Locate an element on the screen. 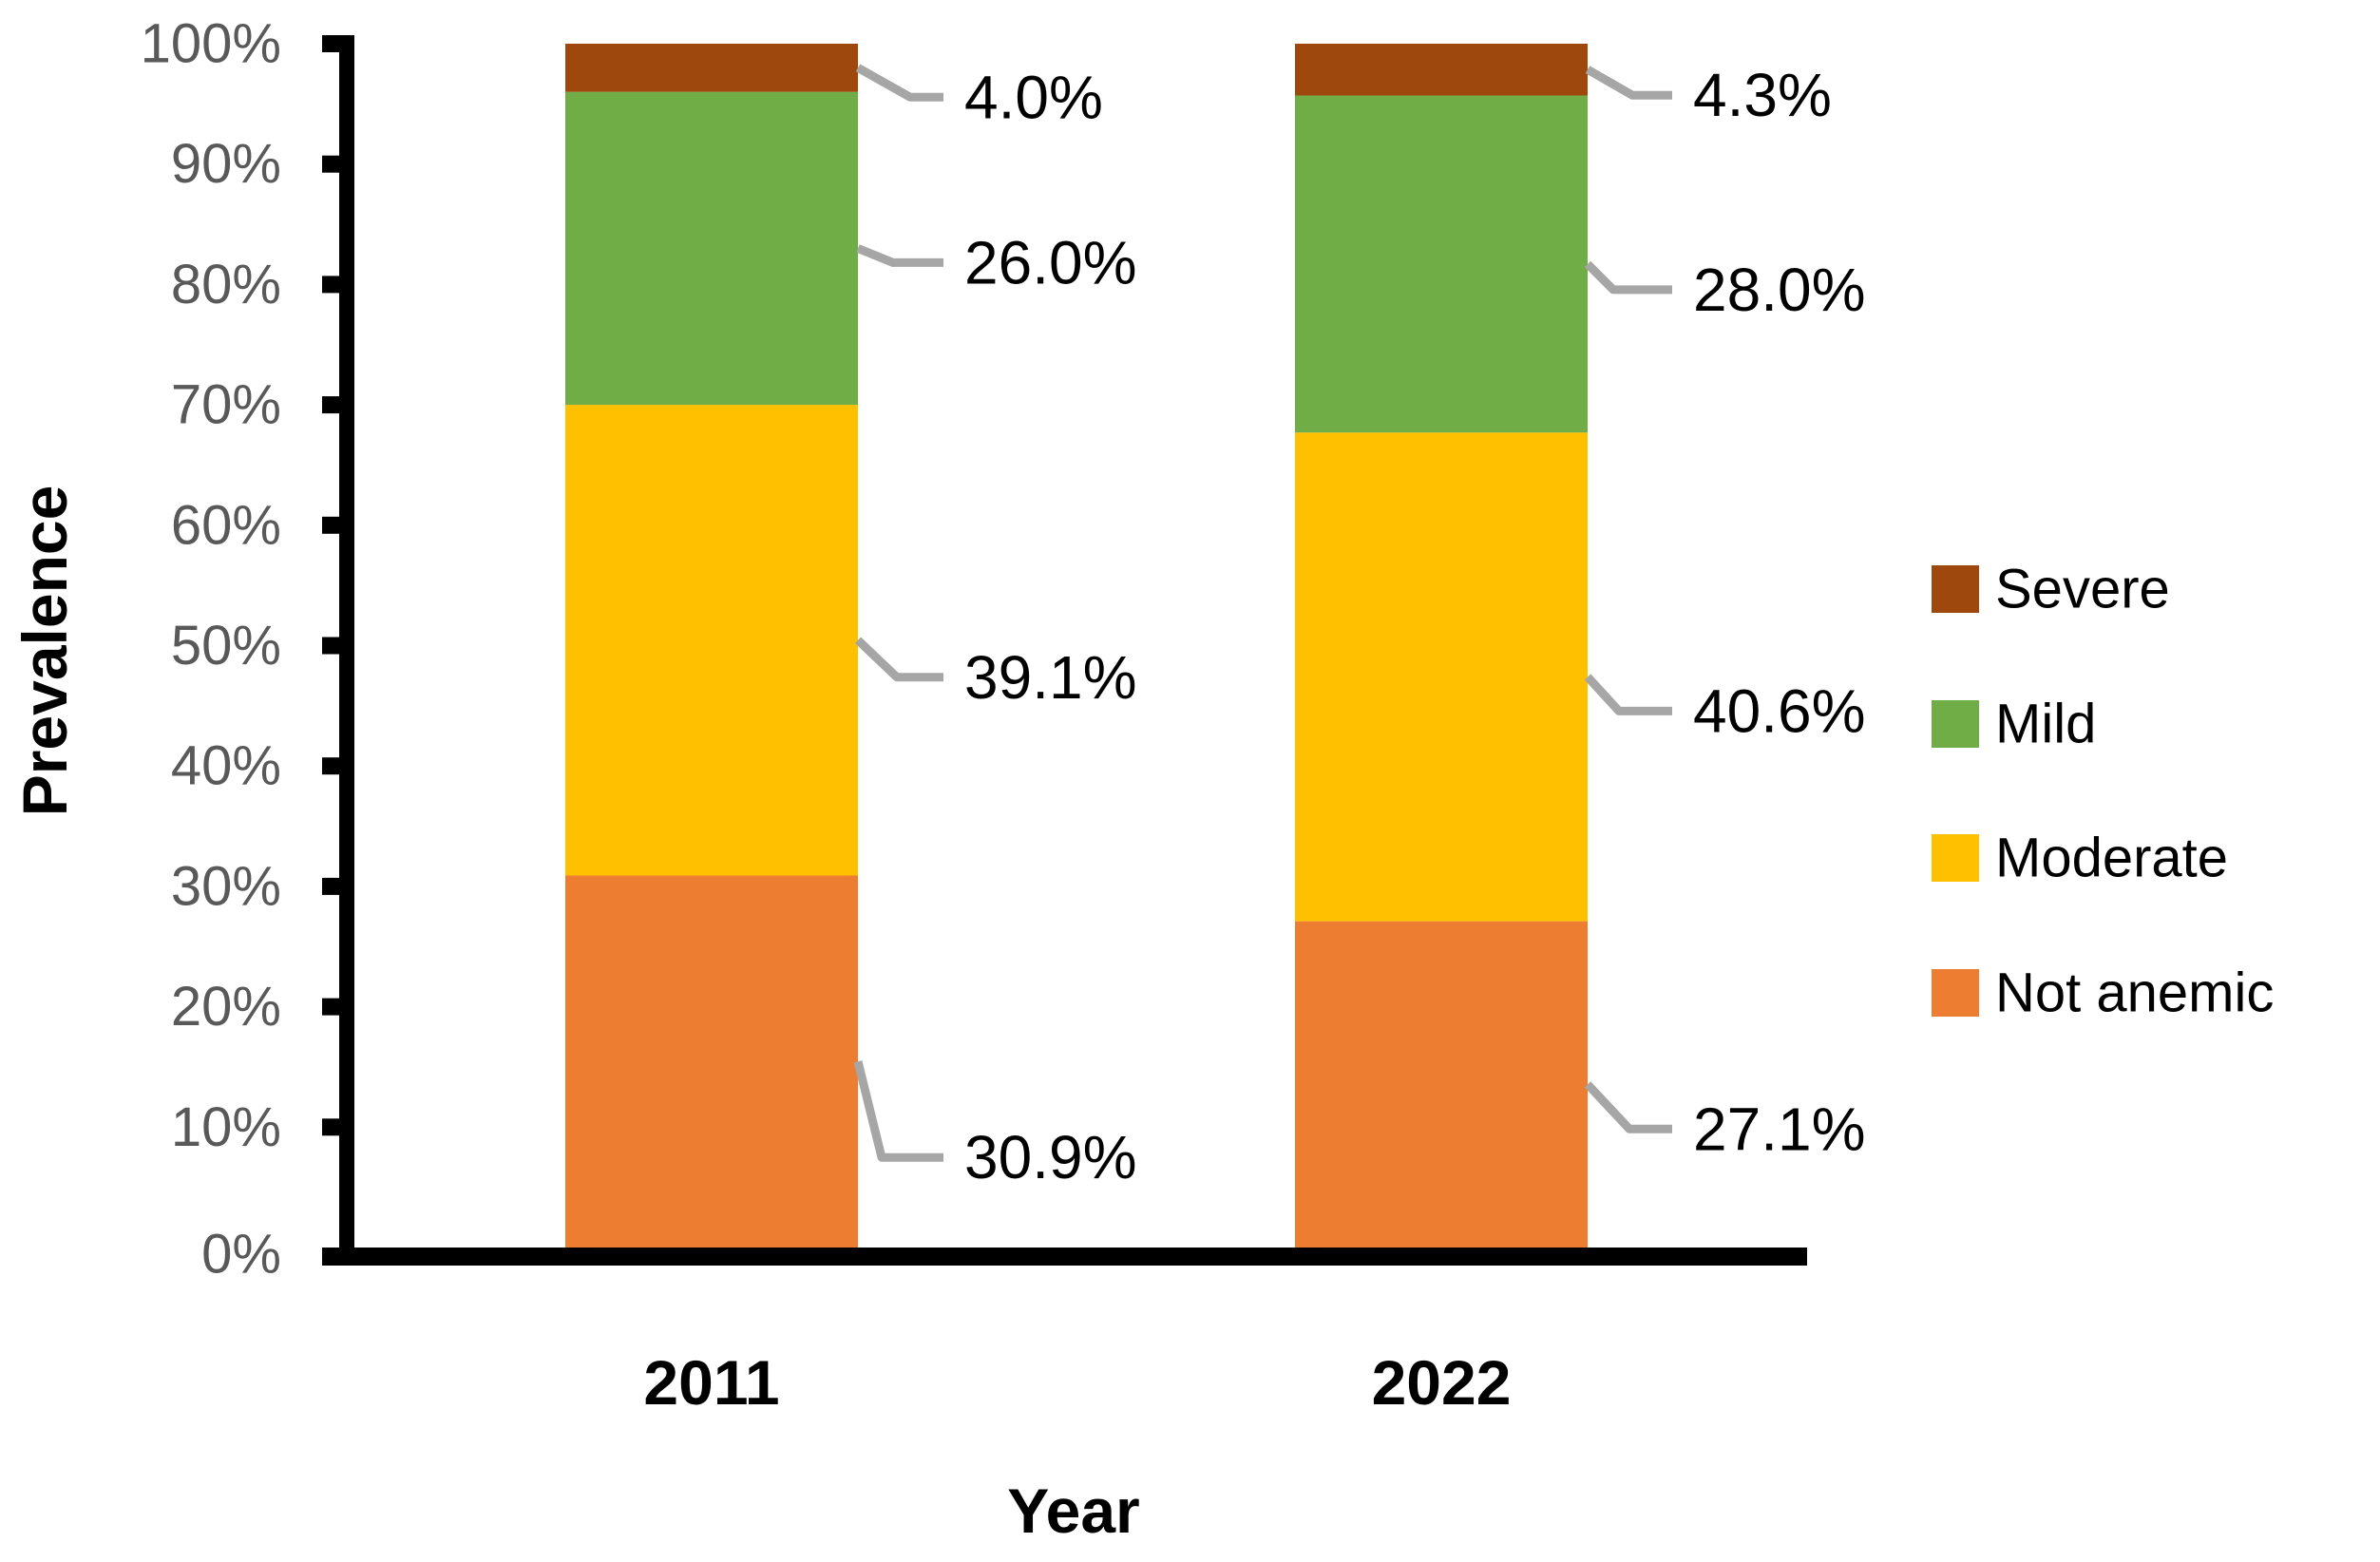 This screenshot has height=1562, width=2380. bar-segment-2011-mild is located at coordinates (711, 249).